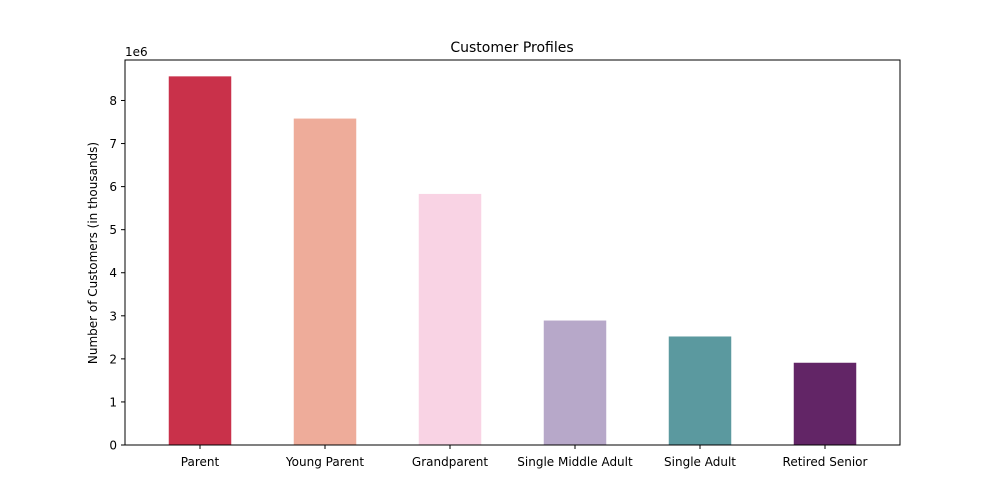 This screenshot has width=1000, height=504. What do you see at coordinates (324, 462) in the screenshot?
I see `x-tick-label: Young Parent` at bounding box center [324, 462].